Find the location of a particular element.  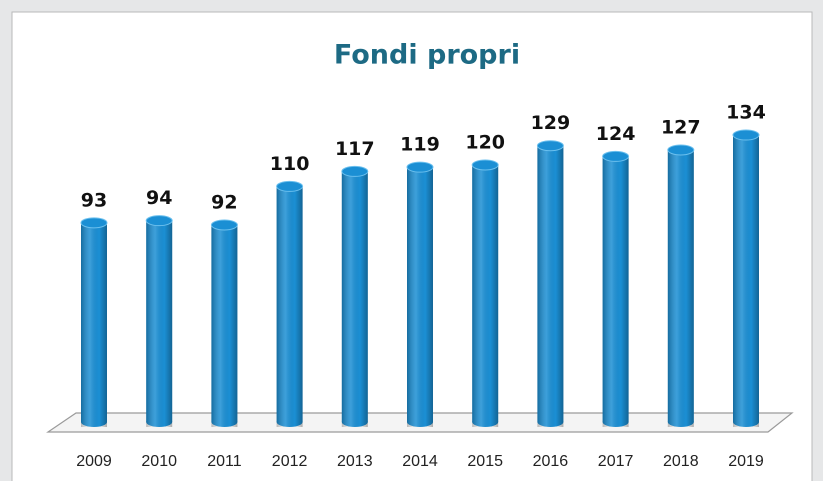

data-label: 119 is located at coordinates (420, 145).